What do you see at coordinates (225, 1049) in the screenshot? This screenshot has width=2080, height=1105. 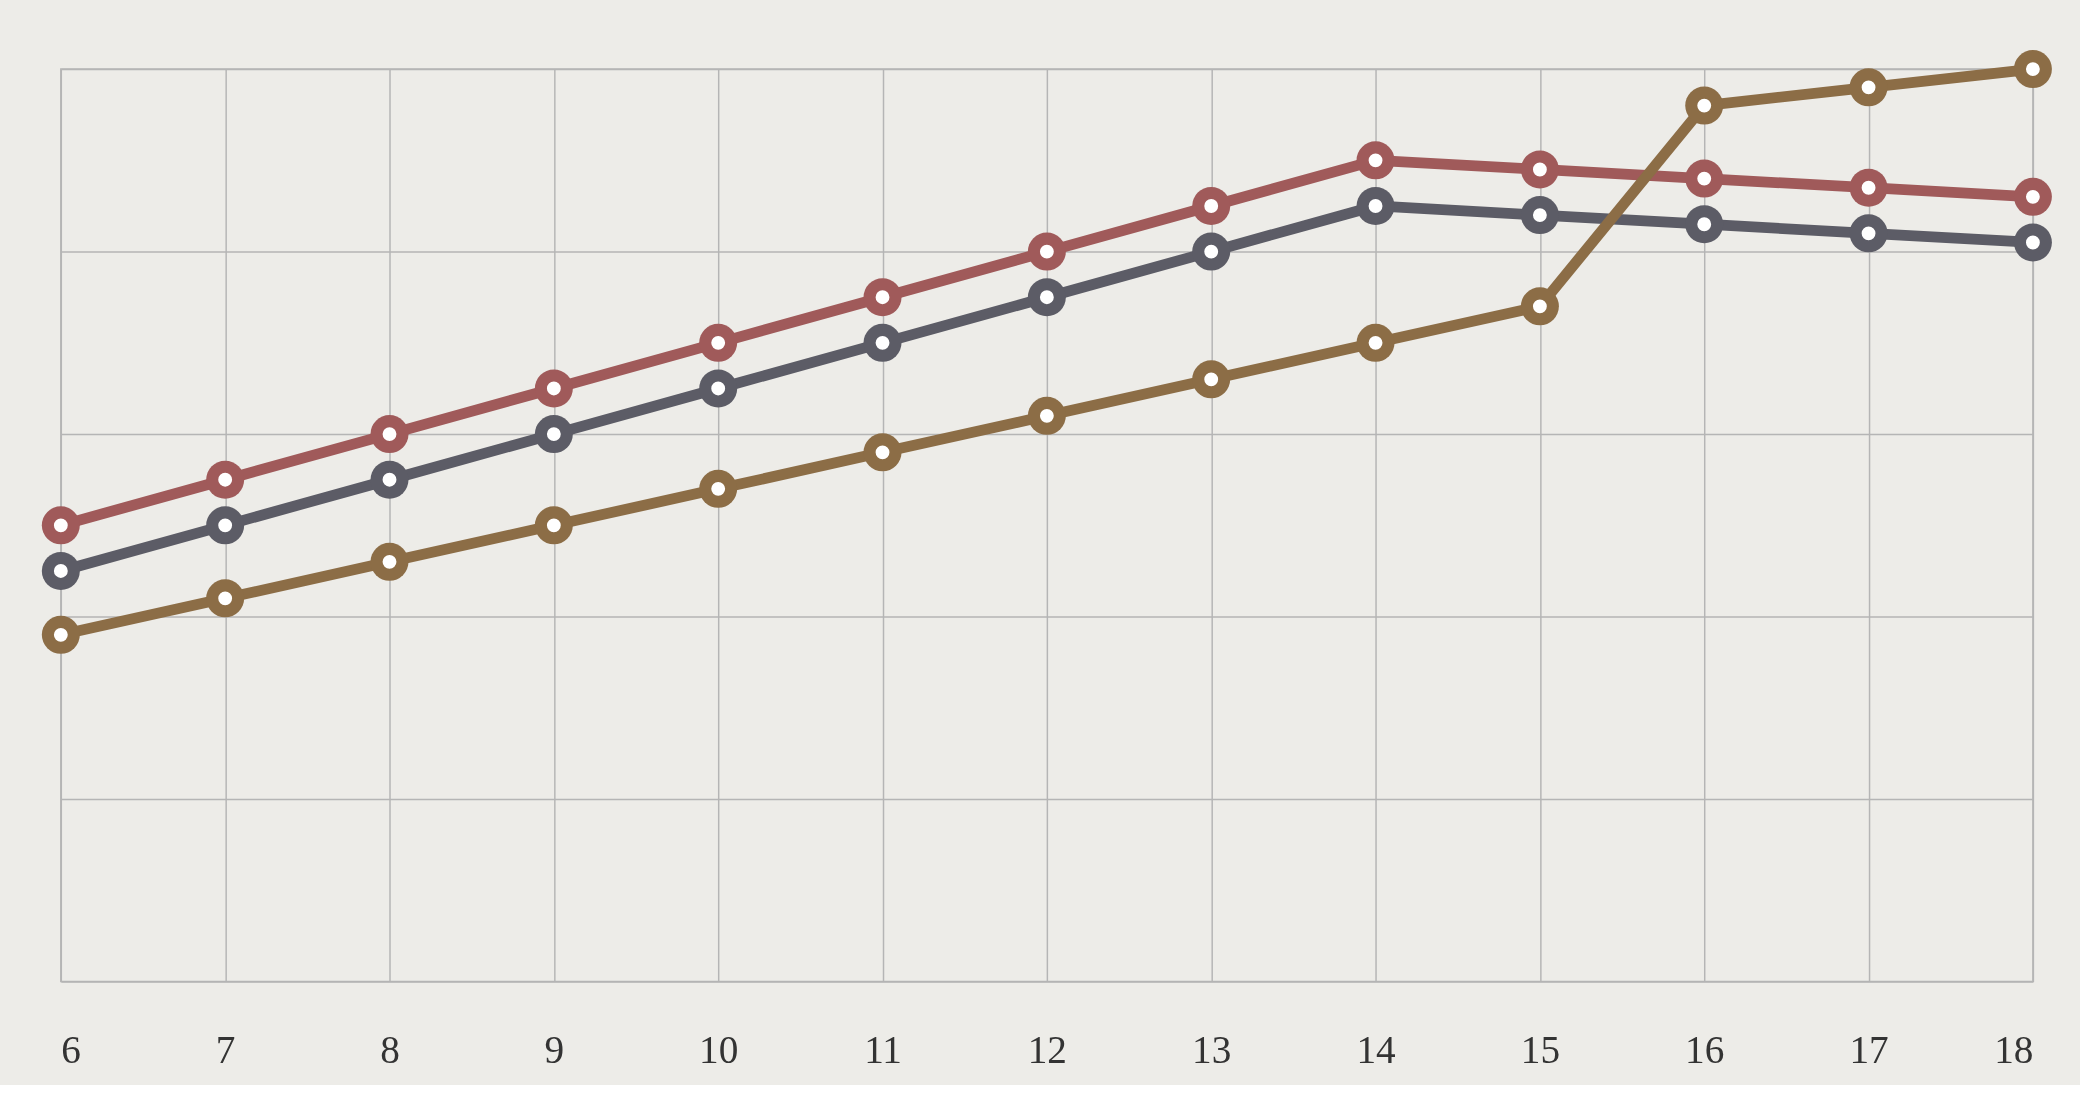 I see `x-tick-label: 7` at bounding box center [225, 1049].